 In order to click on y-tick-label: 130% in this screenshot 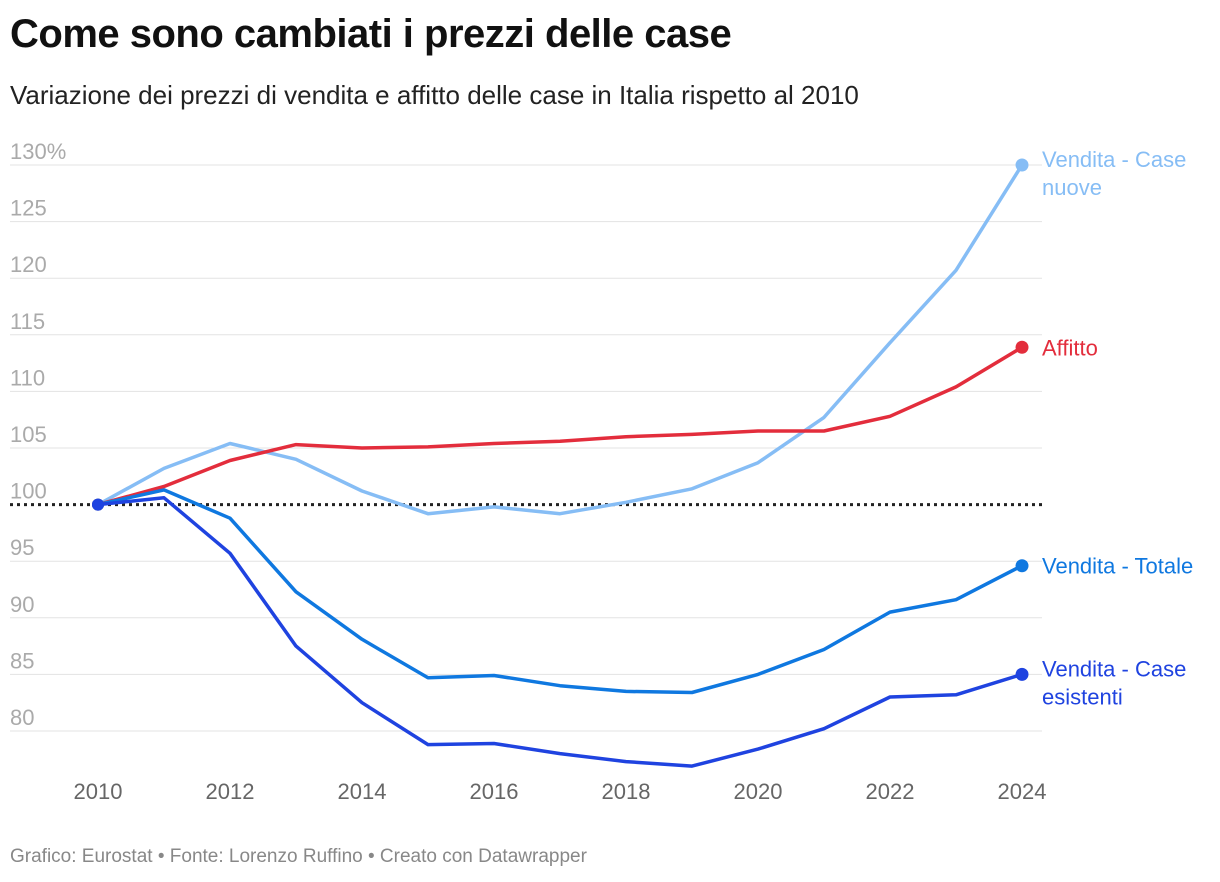, I will do `click(38, 151)`.